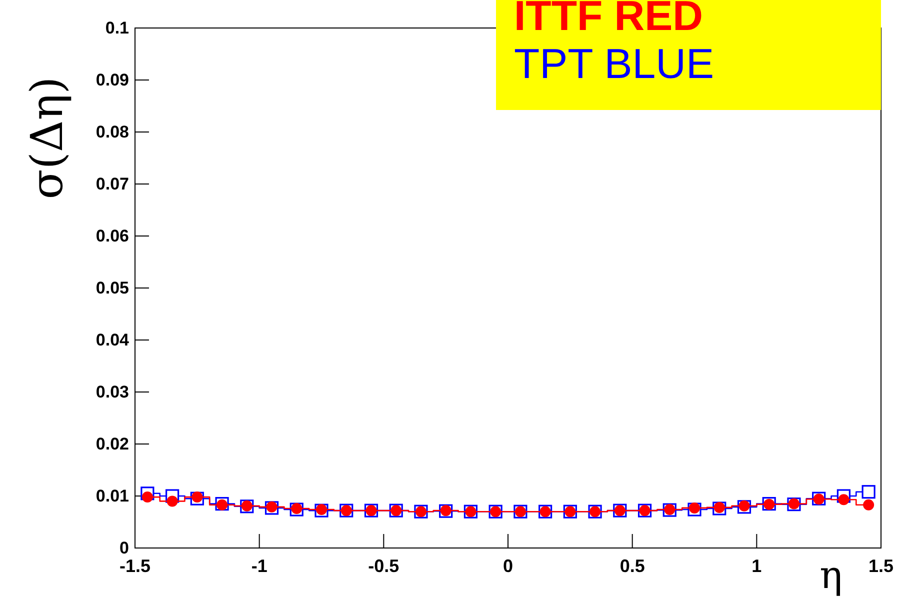 The image size is (901, 607). Describe the element at coordinates (608, 19) in the screenshot. I see `text: ITTF RED` at that location.